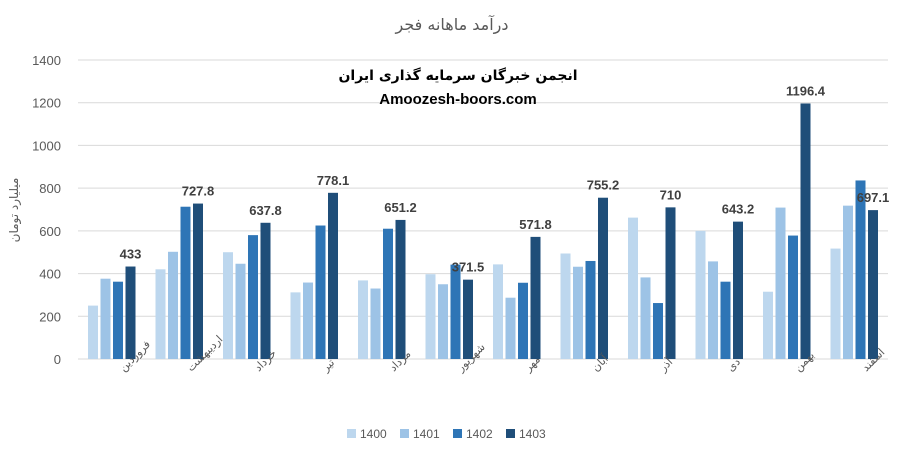  Describe the element at coordinates (131, 254) in the screenshot. I see `data-label: 433` at that location.